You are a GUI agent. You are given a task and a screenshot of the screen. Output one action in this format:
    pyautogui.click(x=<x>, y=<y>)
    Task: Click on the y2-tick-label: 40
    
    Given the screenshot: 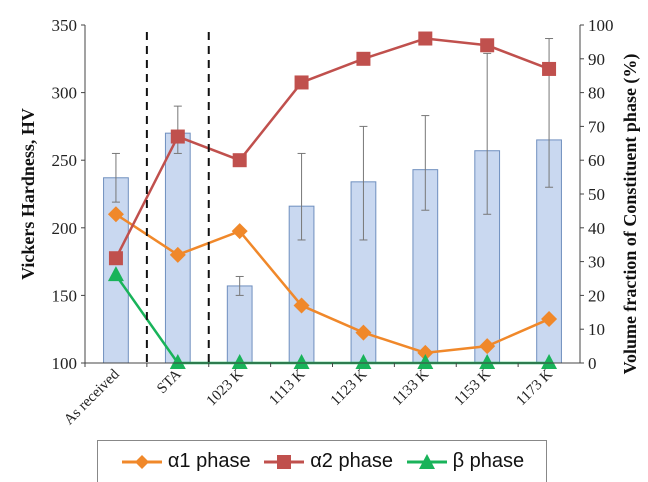 What is the action you would take?
    pyautogui.click(x=596, y=228)
    